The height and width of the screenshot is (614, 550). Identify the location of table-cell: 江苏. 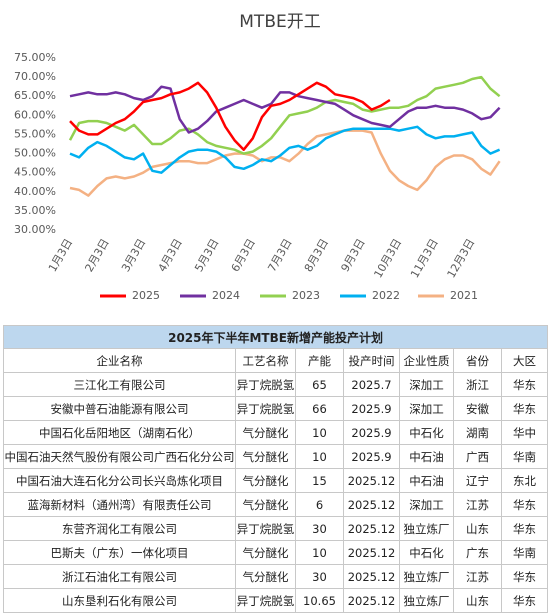
(477, 576).